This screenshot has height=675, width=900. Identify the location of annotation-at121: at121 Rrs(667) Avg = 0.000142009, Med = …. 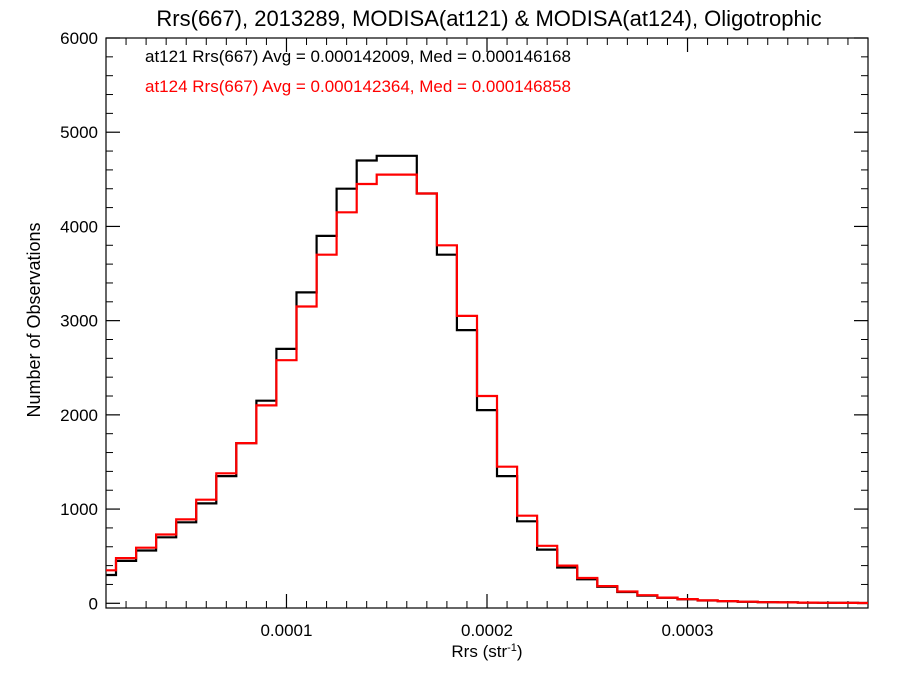
(358, 56).